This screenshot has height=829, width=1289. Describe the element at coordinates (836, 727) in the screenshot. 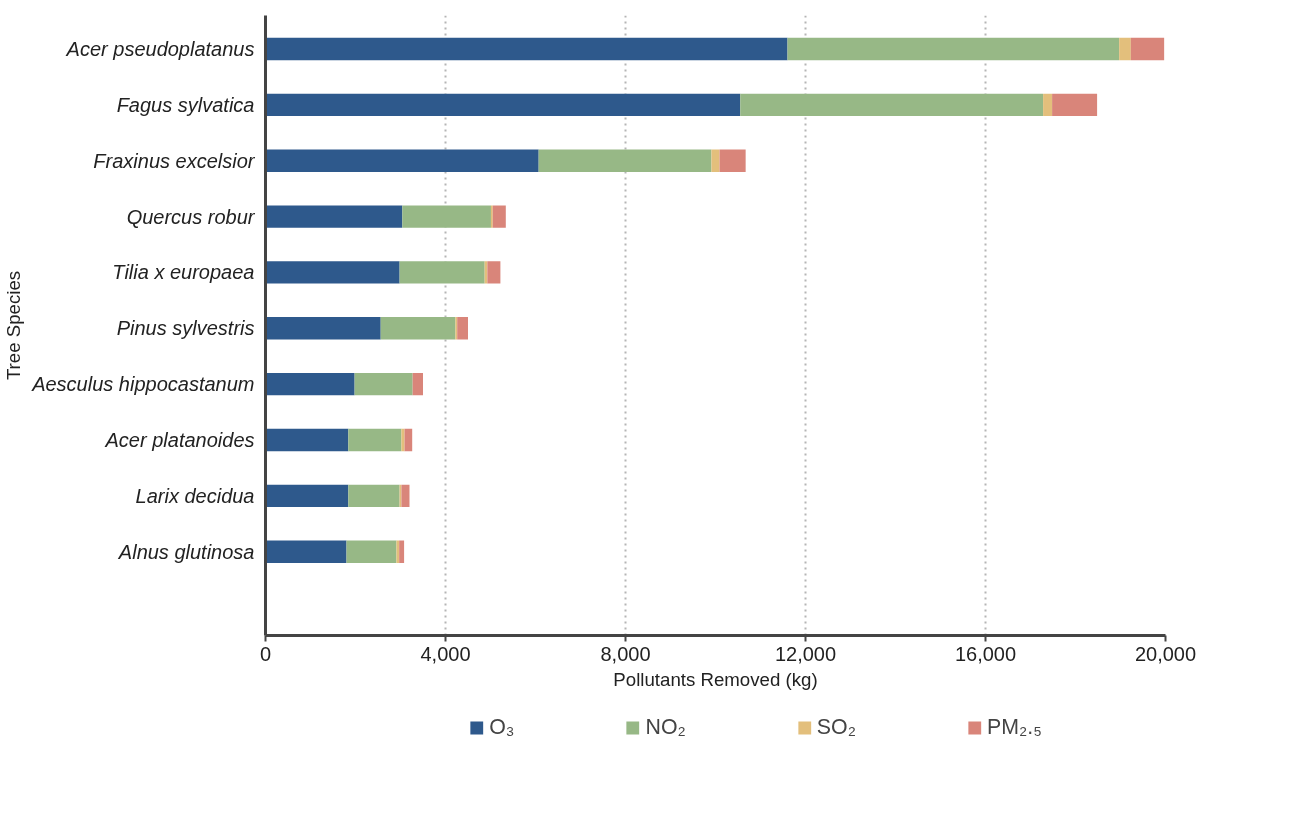

I see `legend-label: SO₂` at that location.